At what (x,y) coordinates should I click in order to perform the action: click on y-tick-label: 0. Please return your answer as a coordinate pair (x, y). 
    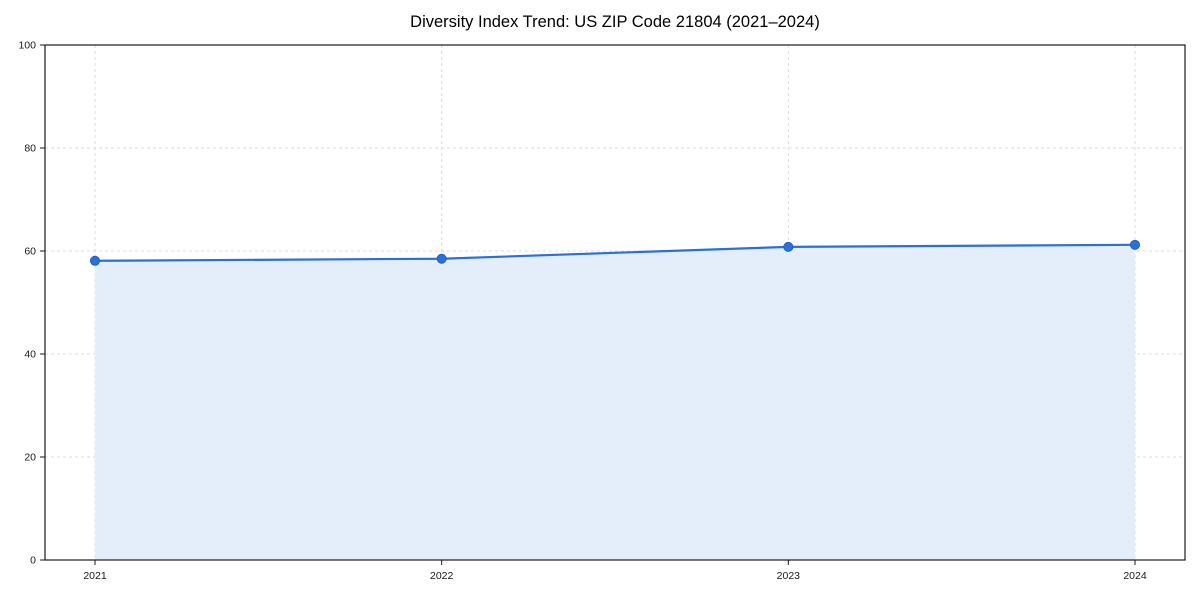
    Looking at the image, I should click on (33, 561).